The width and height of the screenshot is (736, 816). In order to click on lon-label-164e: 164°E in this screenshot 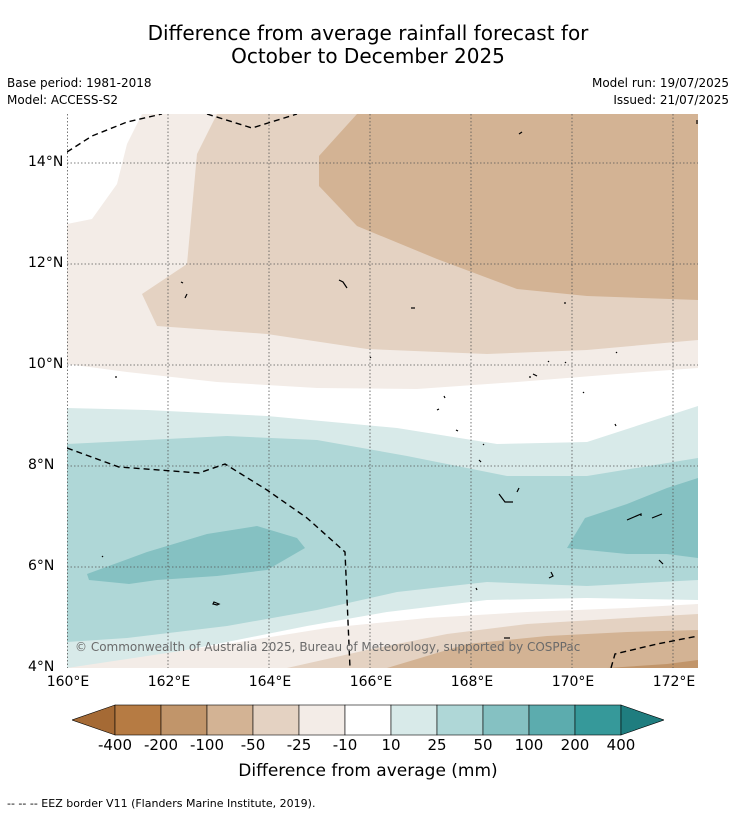, I will do `click(270, 682)`.